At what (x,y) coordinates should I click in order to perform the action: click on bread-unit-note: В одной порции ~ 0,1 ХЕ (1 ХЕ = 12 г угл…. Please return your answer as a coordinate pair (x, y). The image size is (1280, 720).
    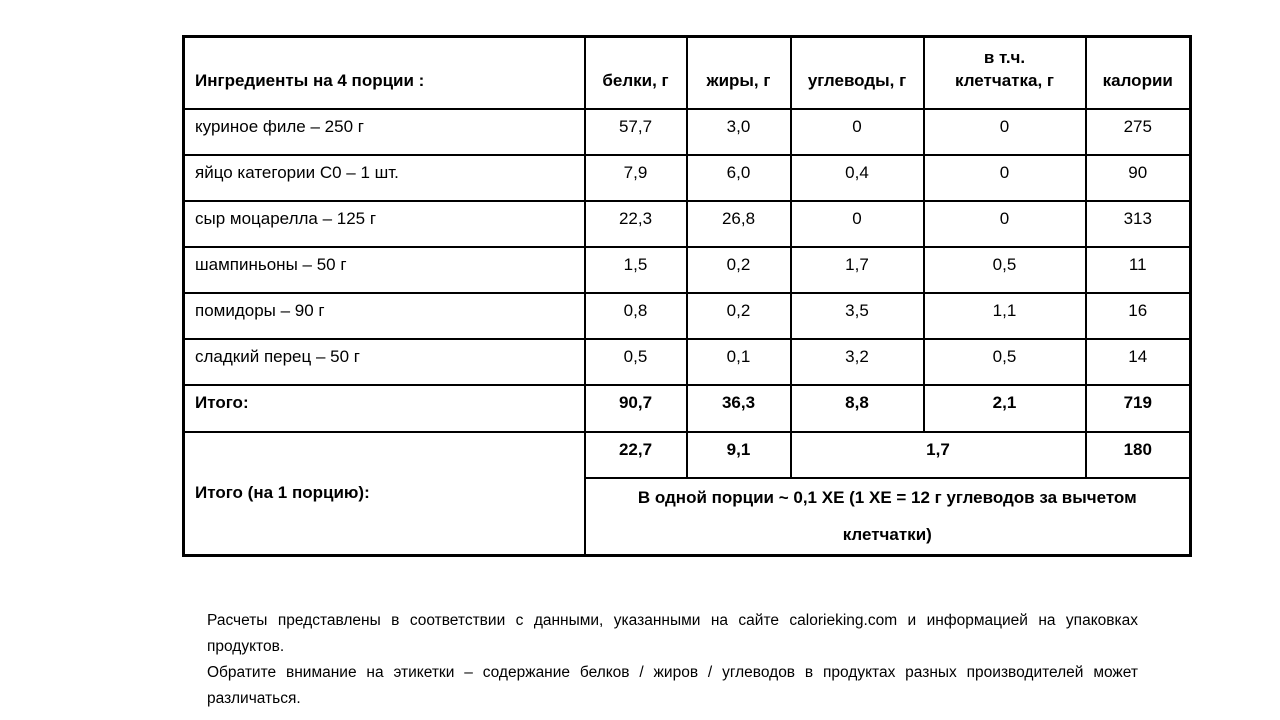
    Looking at the image, I should click on (887, 516).